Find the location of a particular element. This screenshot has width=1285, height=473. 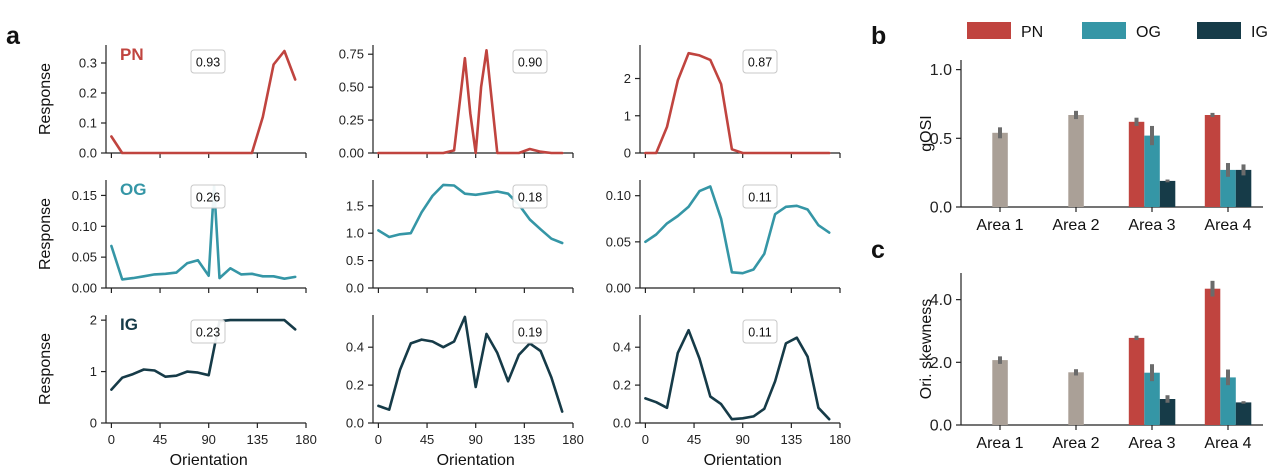

x-tick-label: 90 is located at coordinates (208, 439).